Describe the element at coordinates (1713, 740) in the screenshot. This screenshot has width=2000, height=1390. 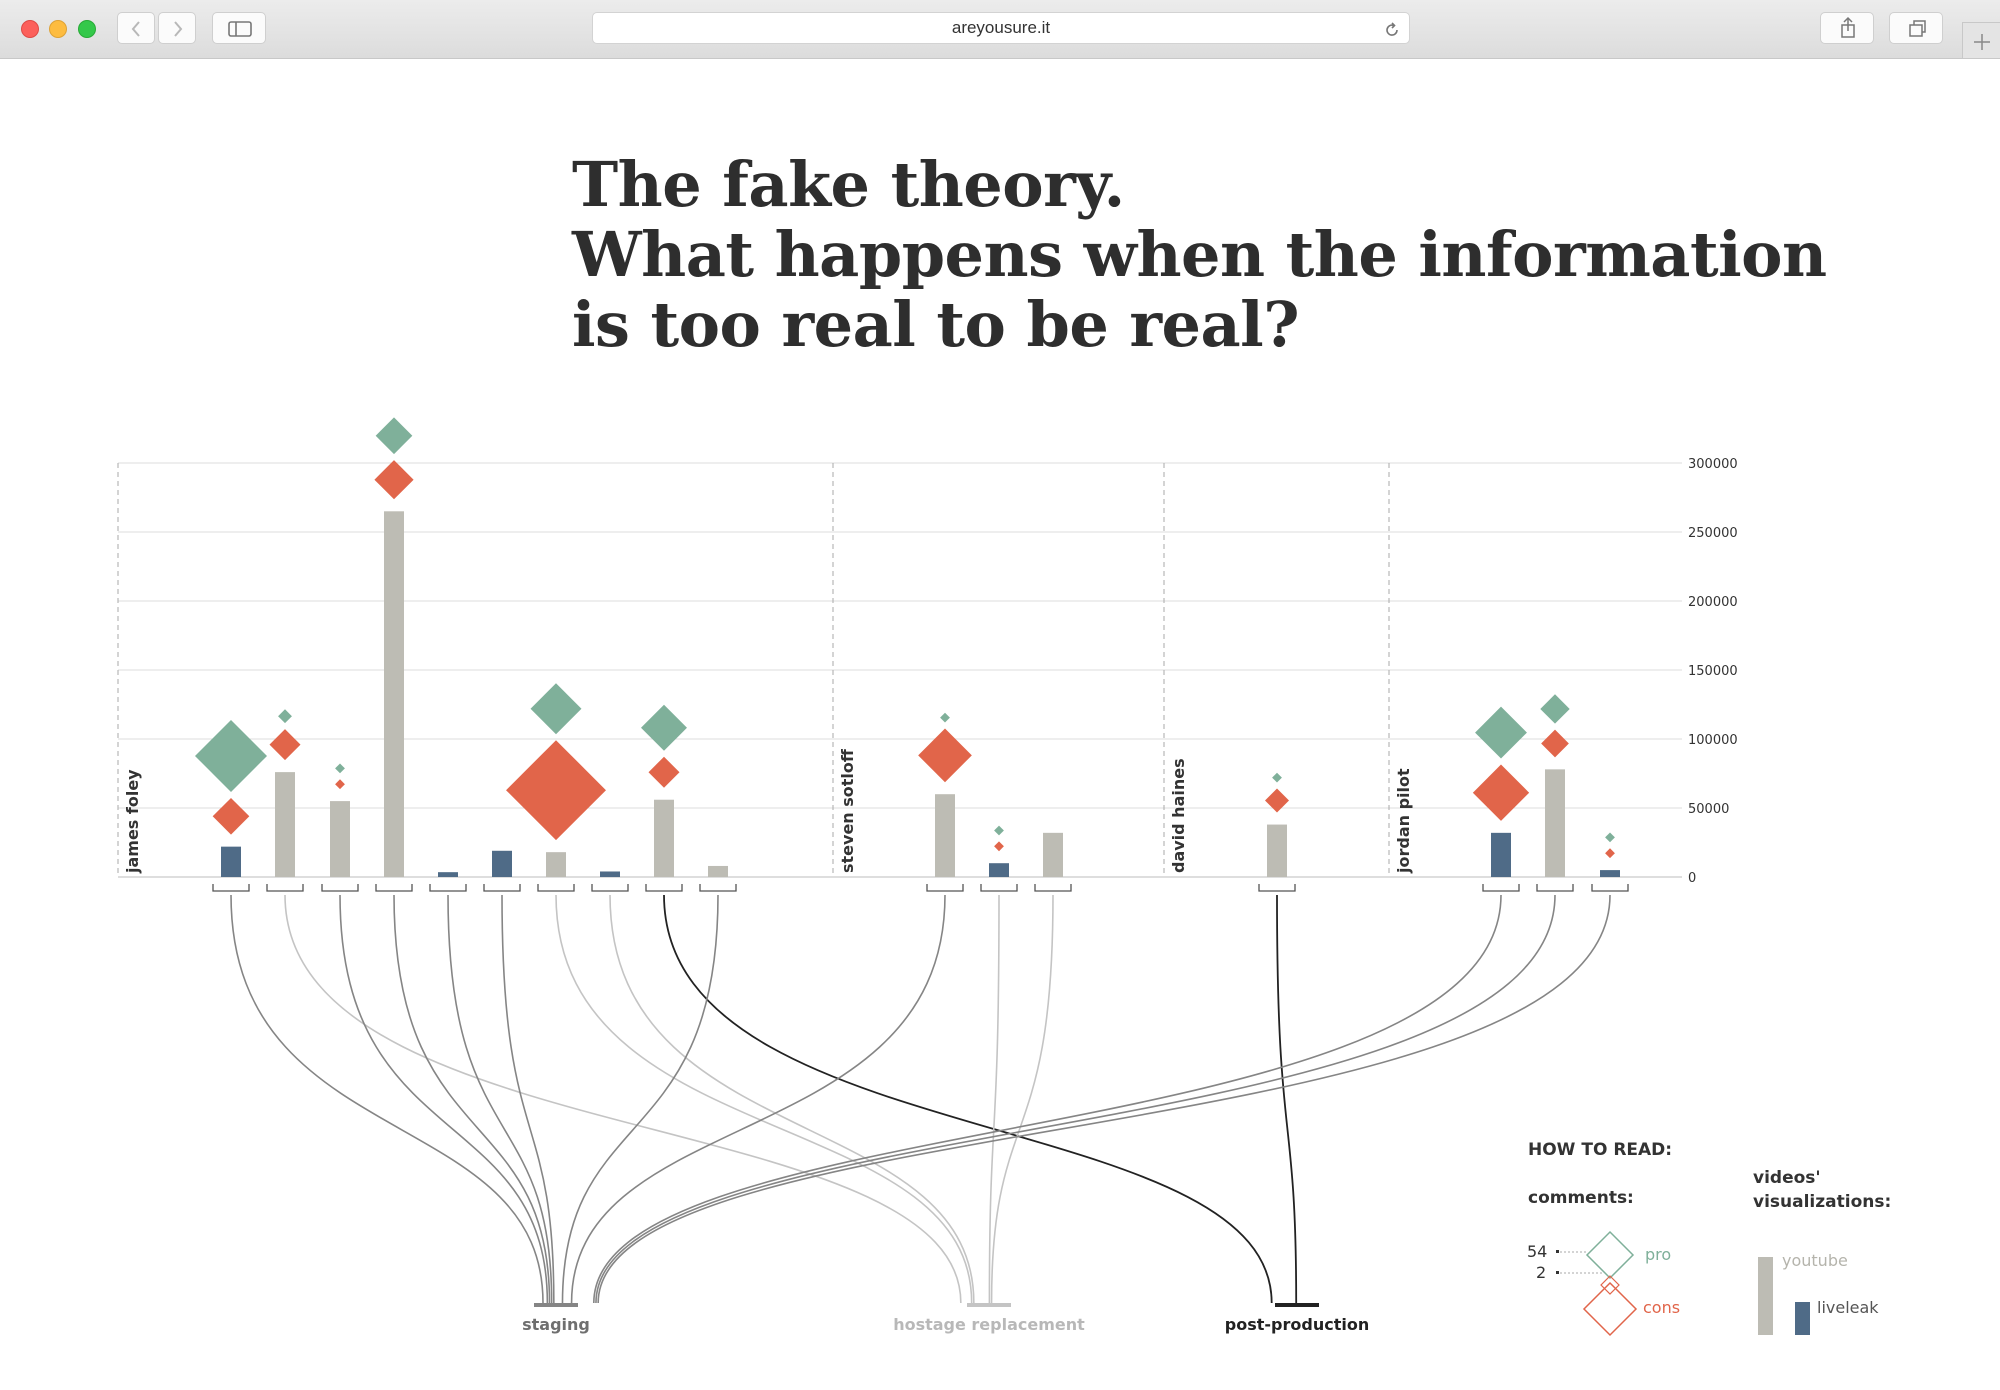
I see `y-tick-label: 100000` at that location.